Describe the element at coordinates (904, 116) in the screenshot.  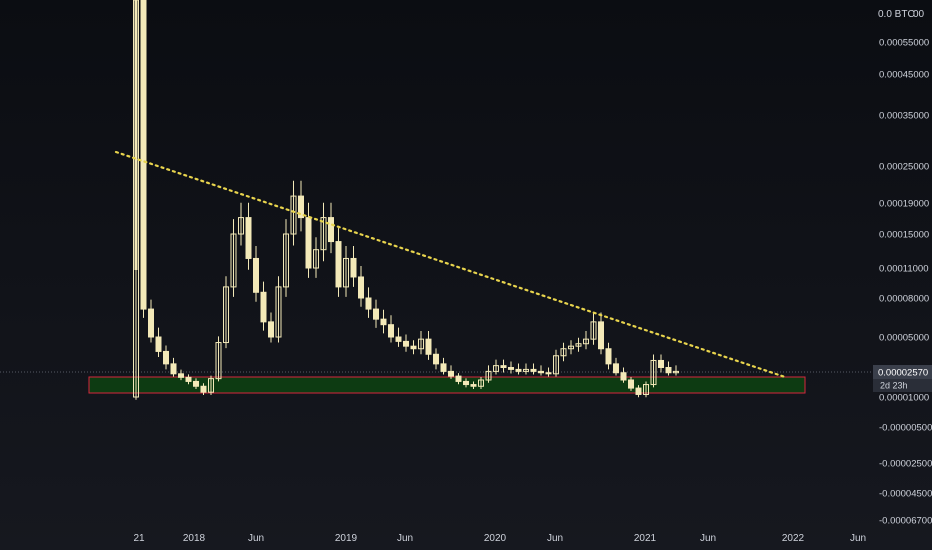
I see `price-axis-tick-label: 0.00035000` at that location.